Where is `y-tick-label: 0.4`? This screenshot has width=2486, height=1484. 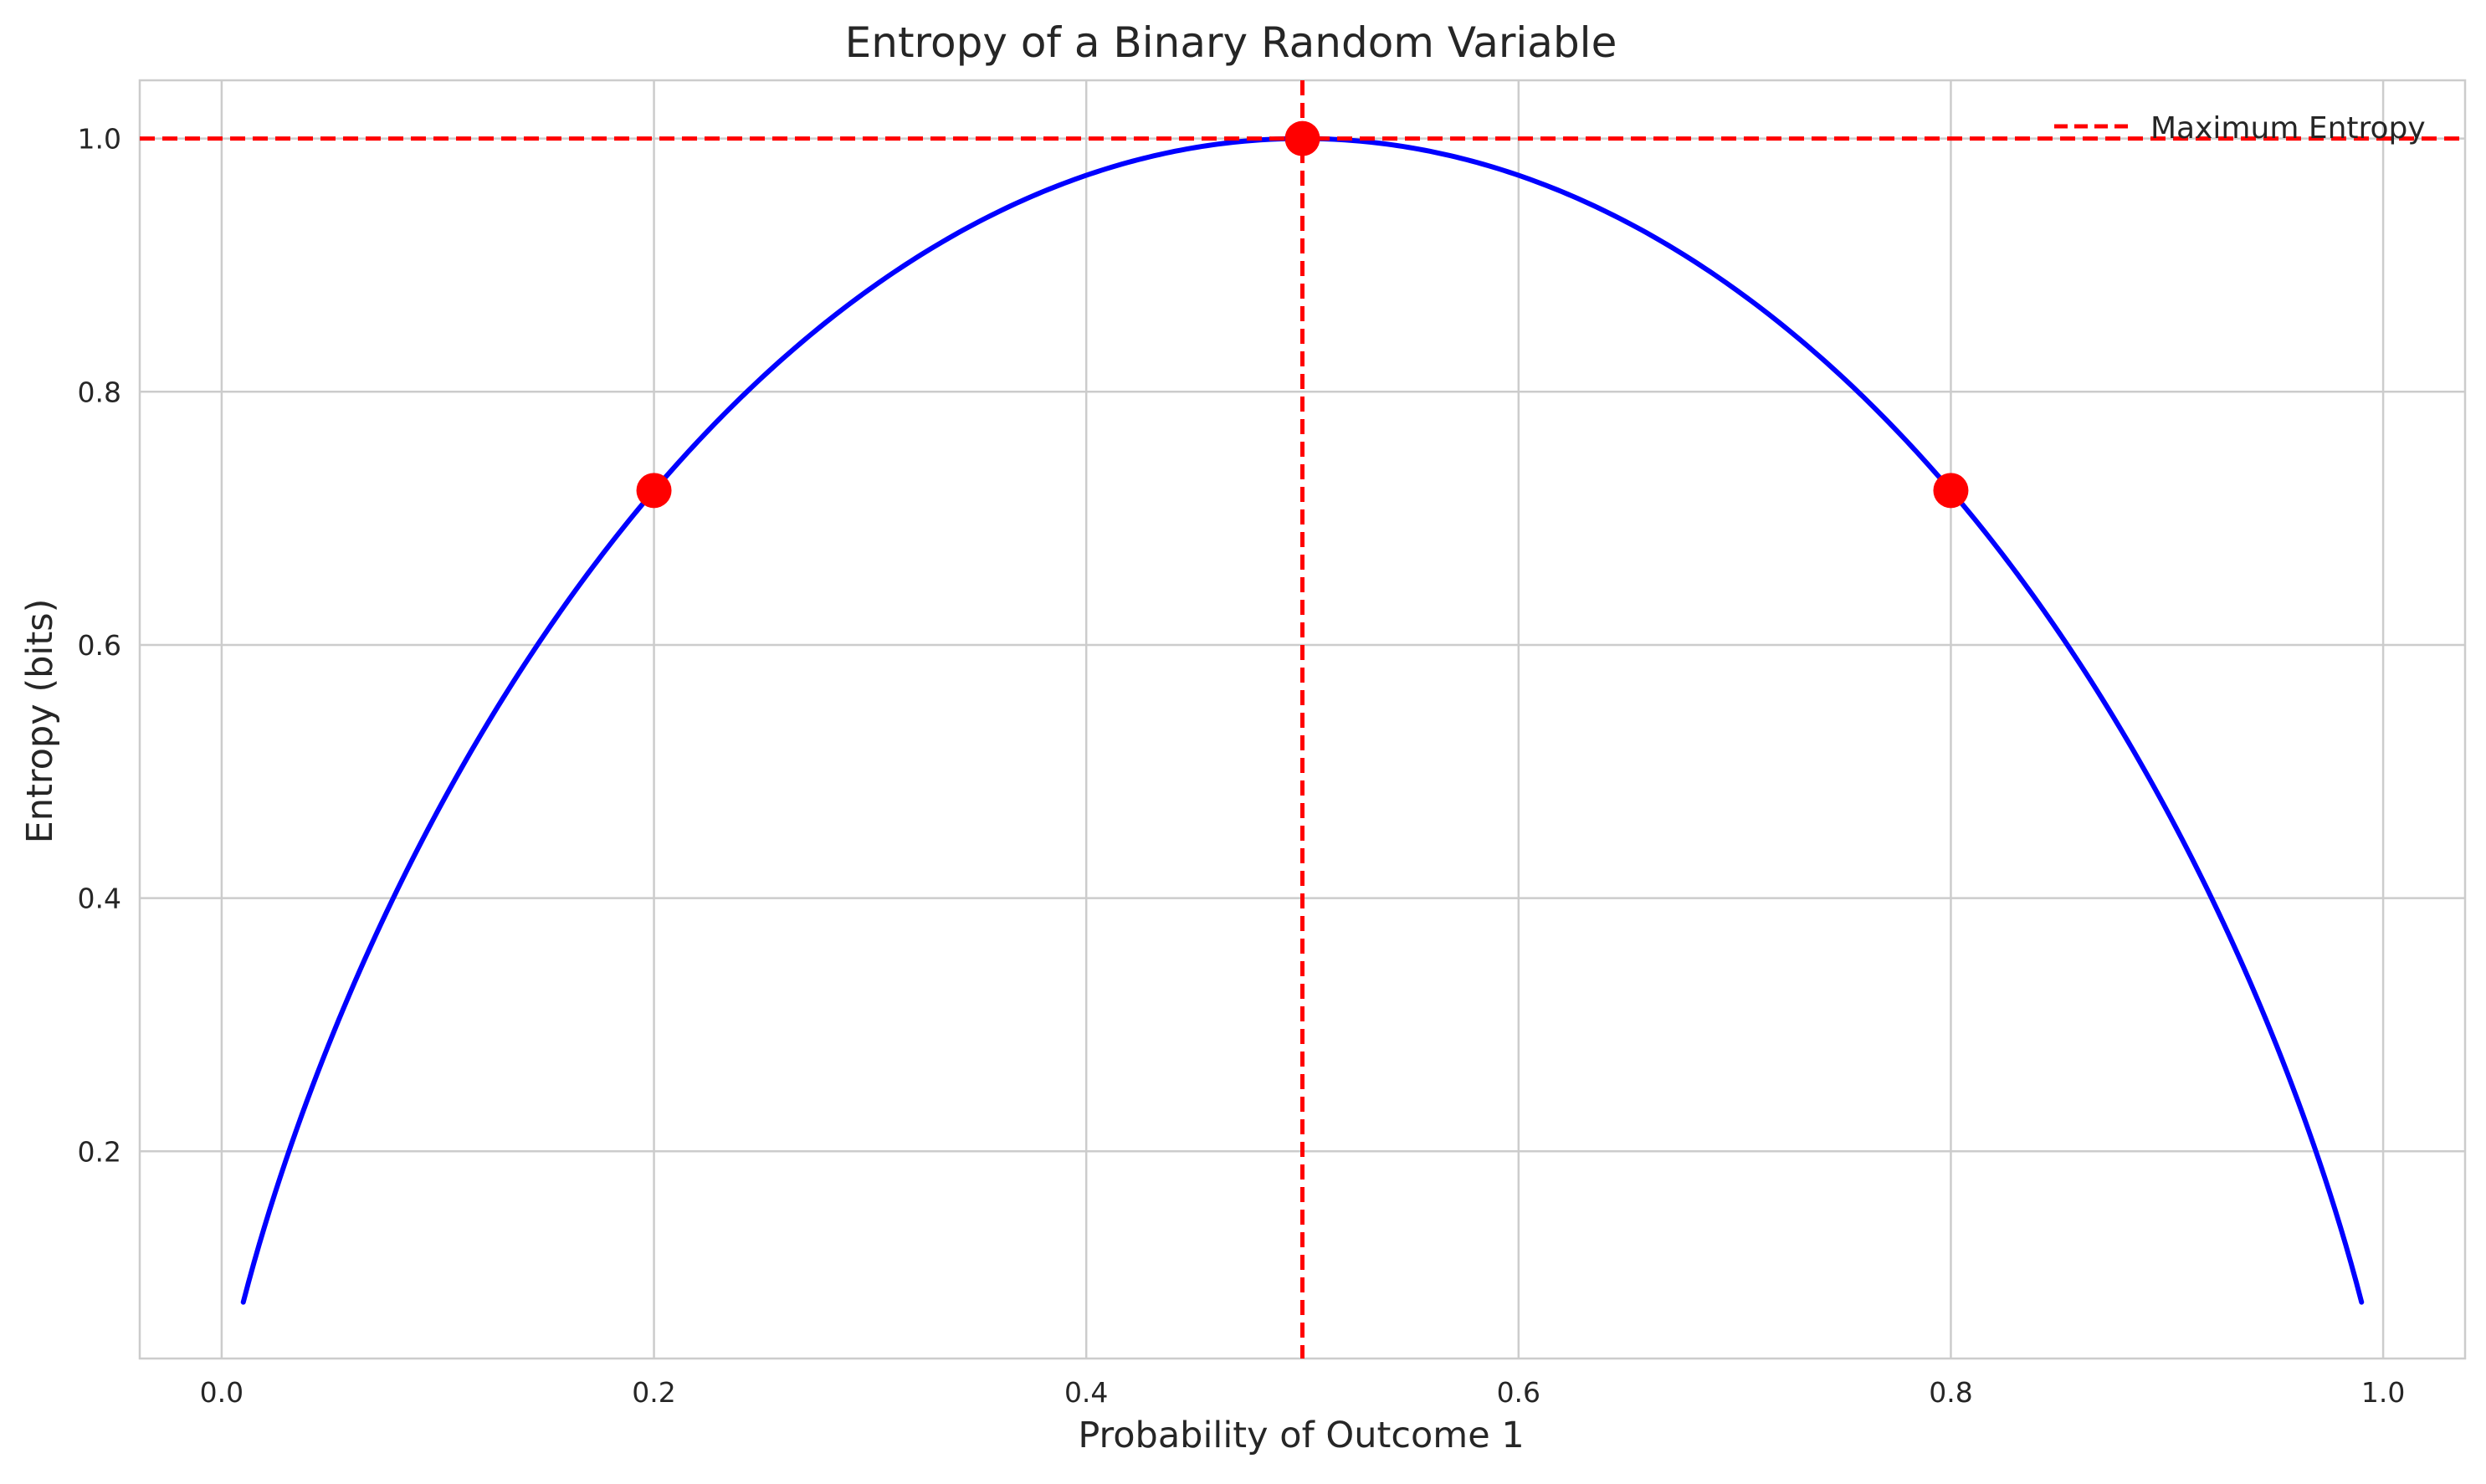
y-tick-label: 0.4 is located at coordinates (99, 899).